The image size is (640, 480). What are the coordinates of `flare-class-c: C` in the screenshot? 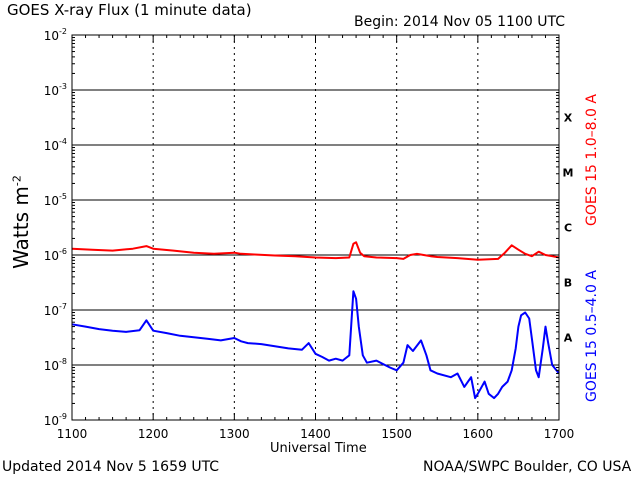 It's located at (568, 228).